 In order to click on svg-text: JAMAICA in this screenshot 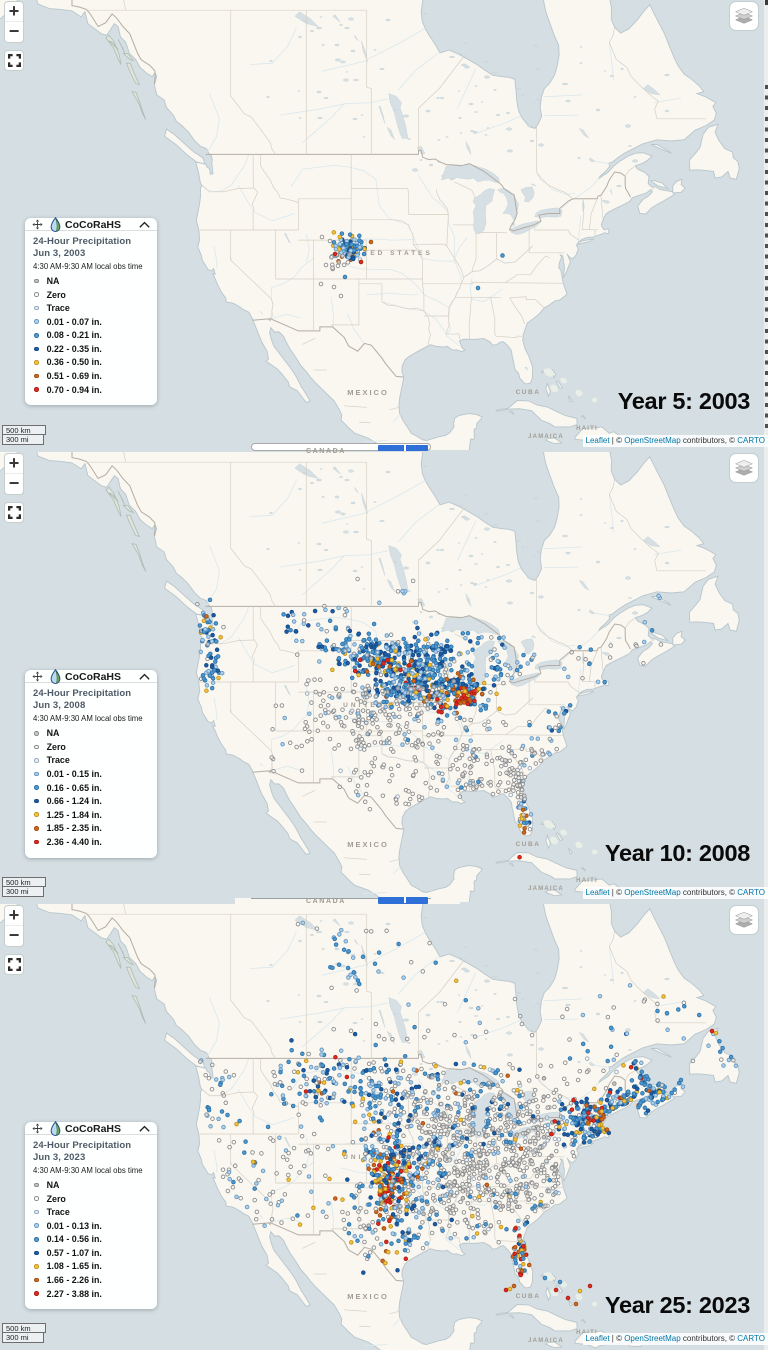, I will do `click(546, 437)`.